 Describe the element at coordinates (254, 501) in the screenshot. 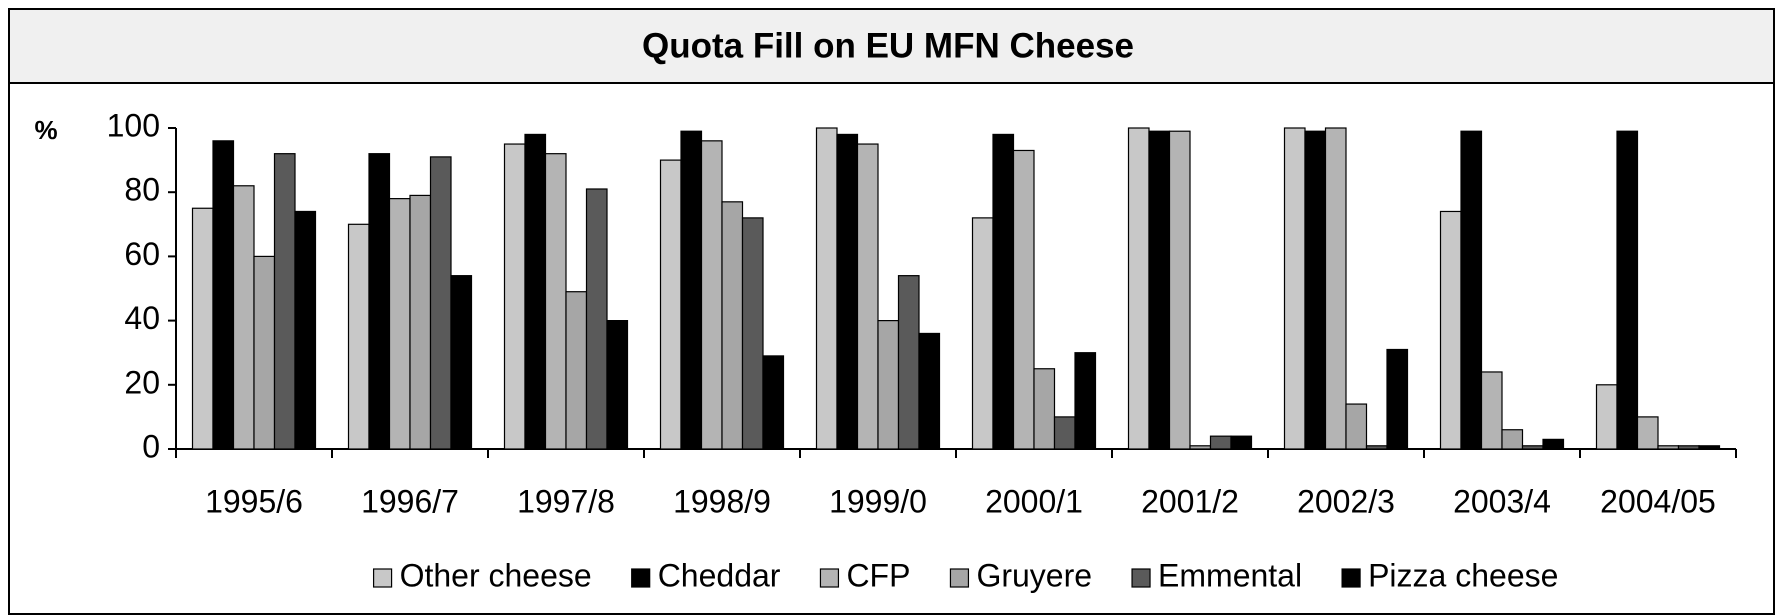

I see `x-tick-label: 1995/6` at that location.